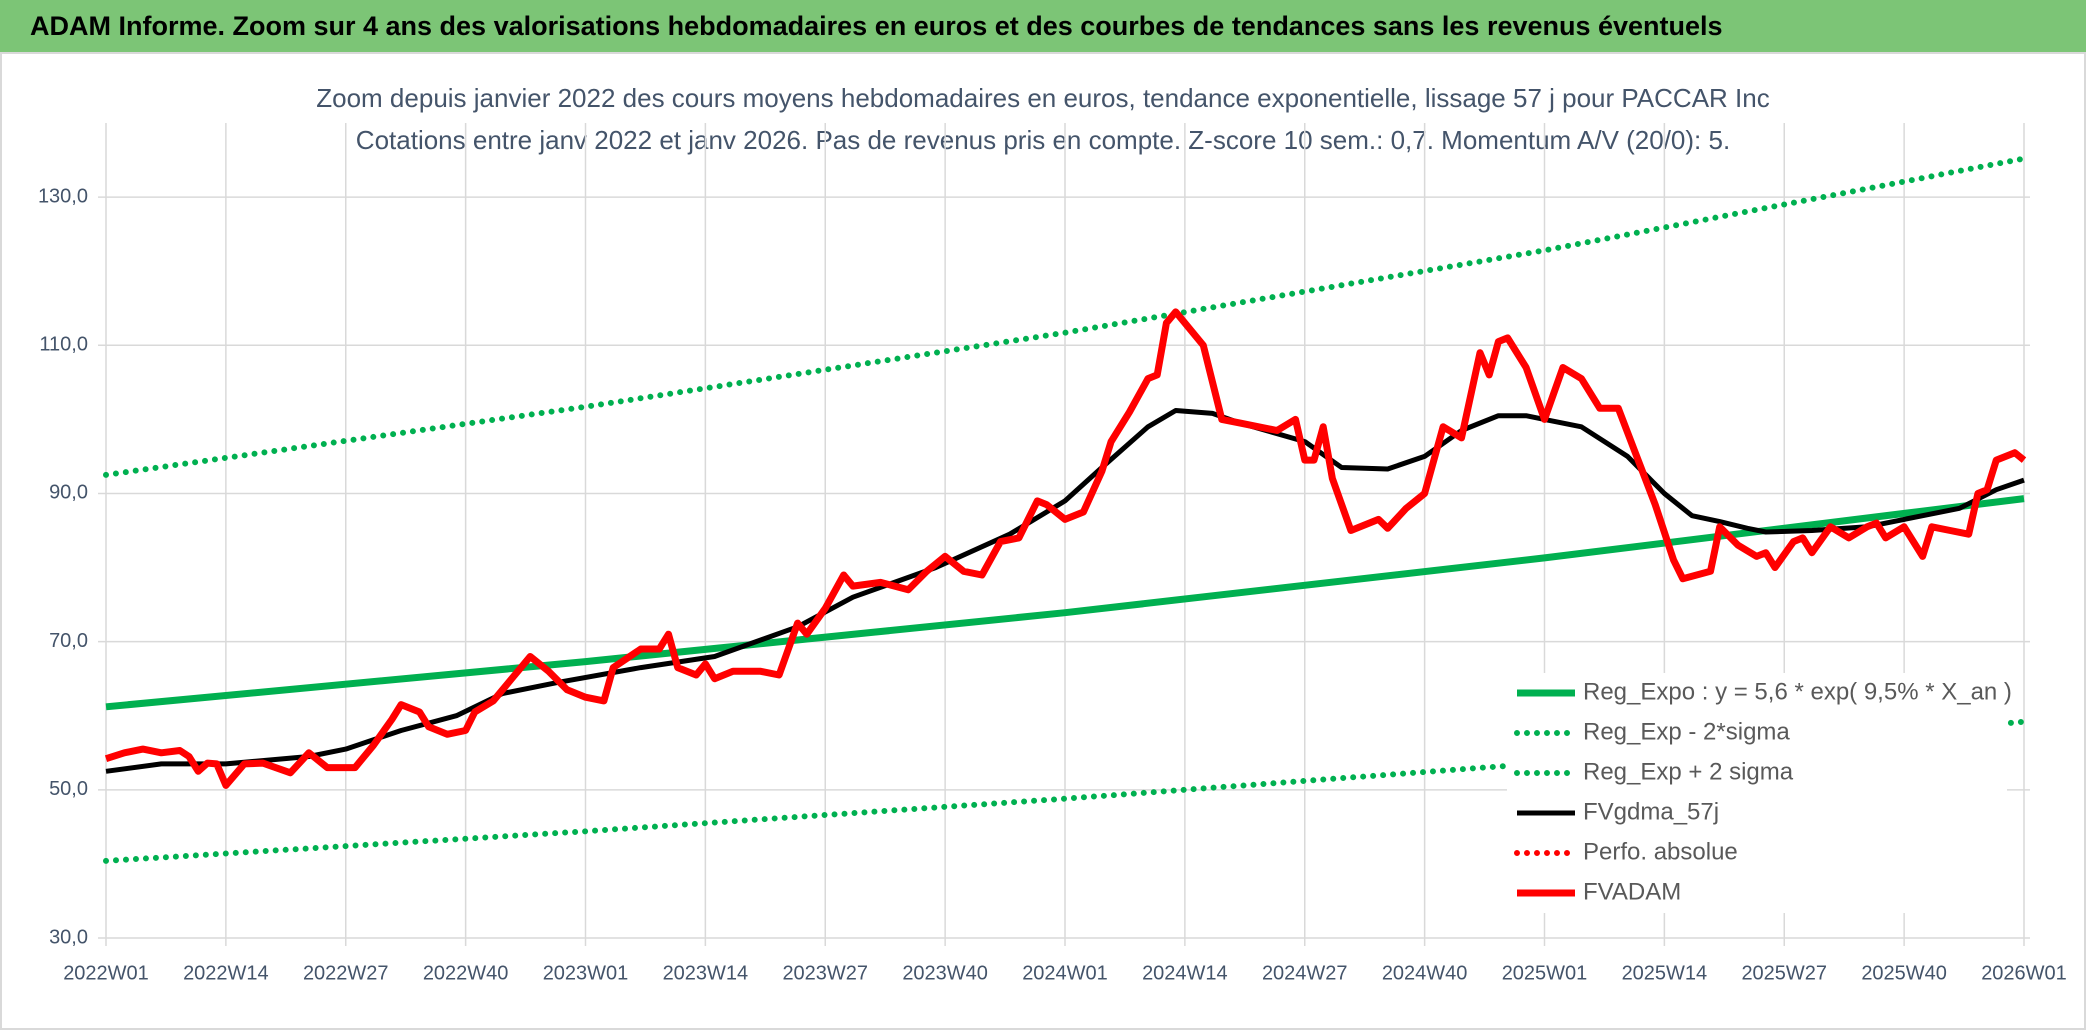  Describe the element at coordinates (226, 973) in the screenshot. I see `x-tick-label: 2022W14` at that location.